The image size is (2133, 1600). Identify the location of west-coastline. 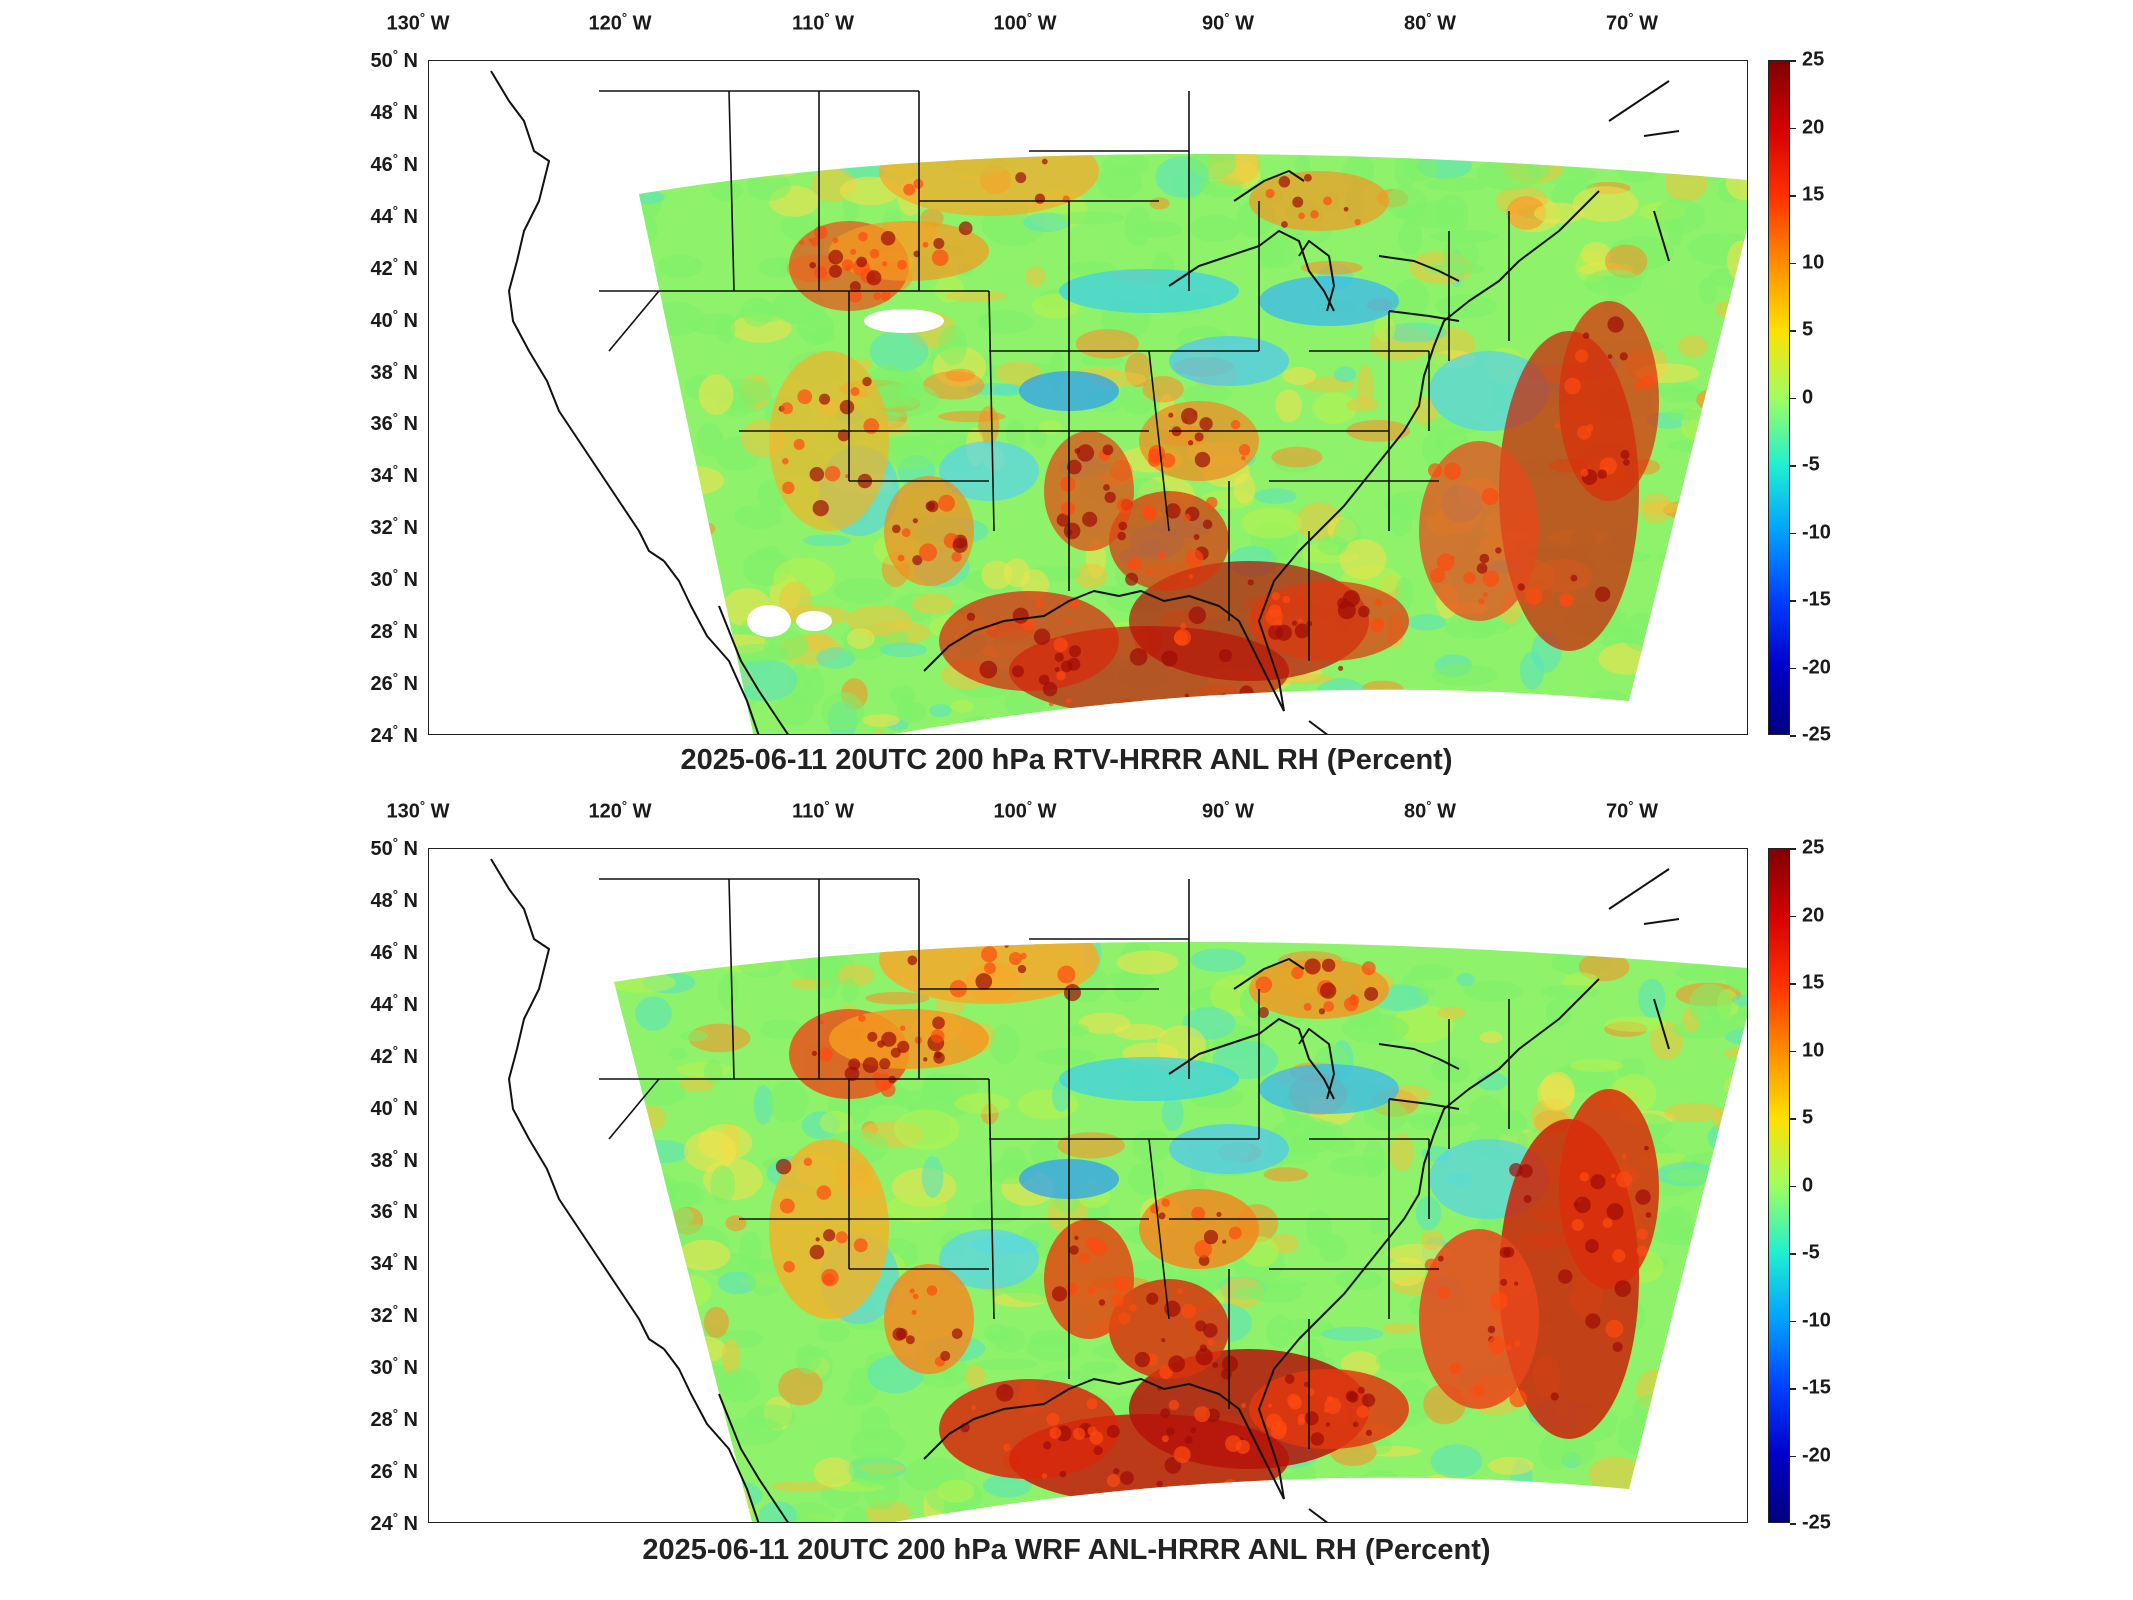
(577, 1104).